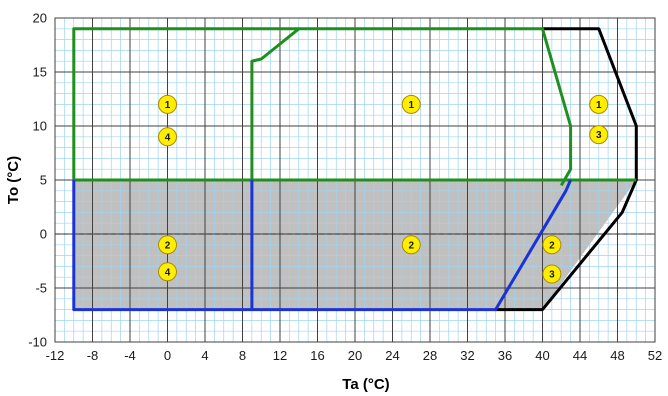 This screenshot has width=668, height=396. I want to click on x-tick-label: 28, so click(430, 355).